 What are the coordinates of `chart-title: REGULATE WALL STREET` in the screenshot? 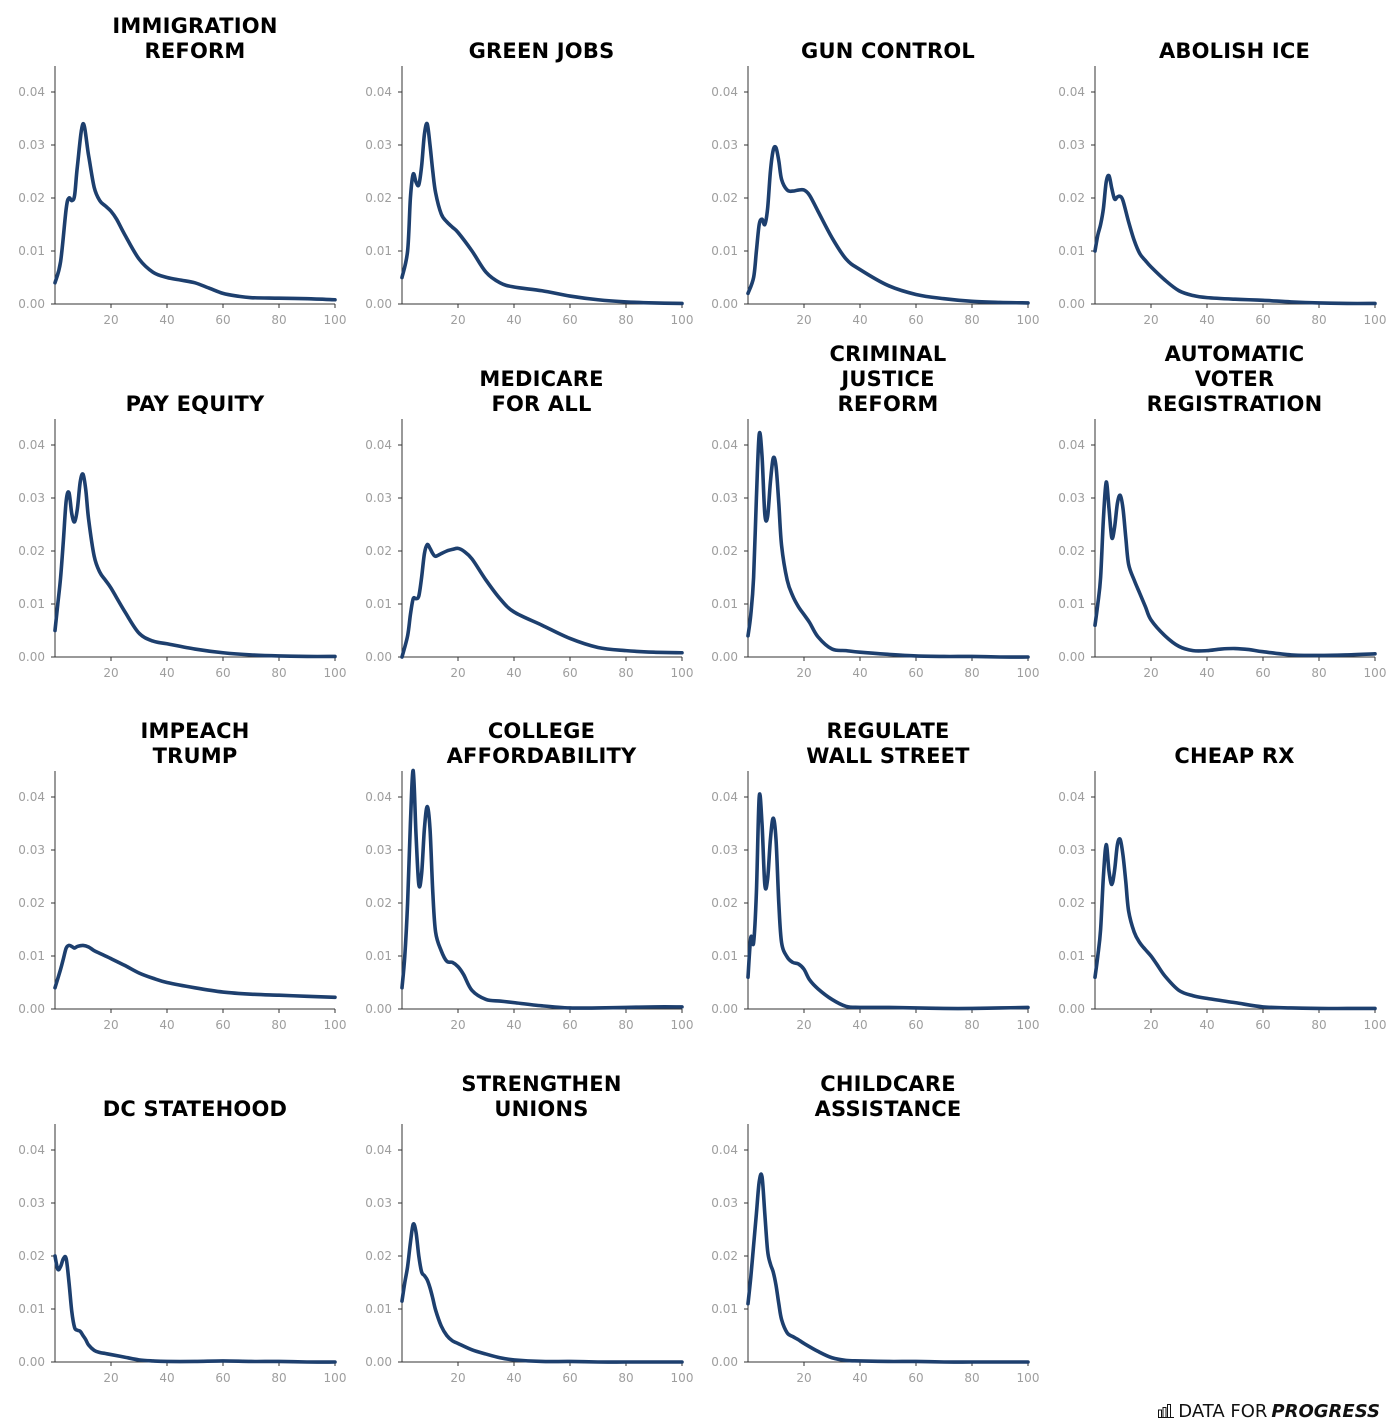 It's located at (888, 743).